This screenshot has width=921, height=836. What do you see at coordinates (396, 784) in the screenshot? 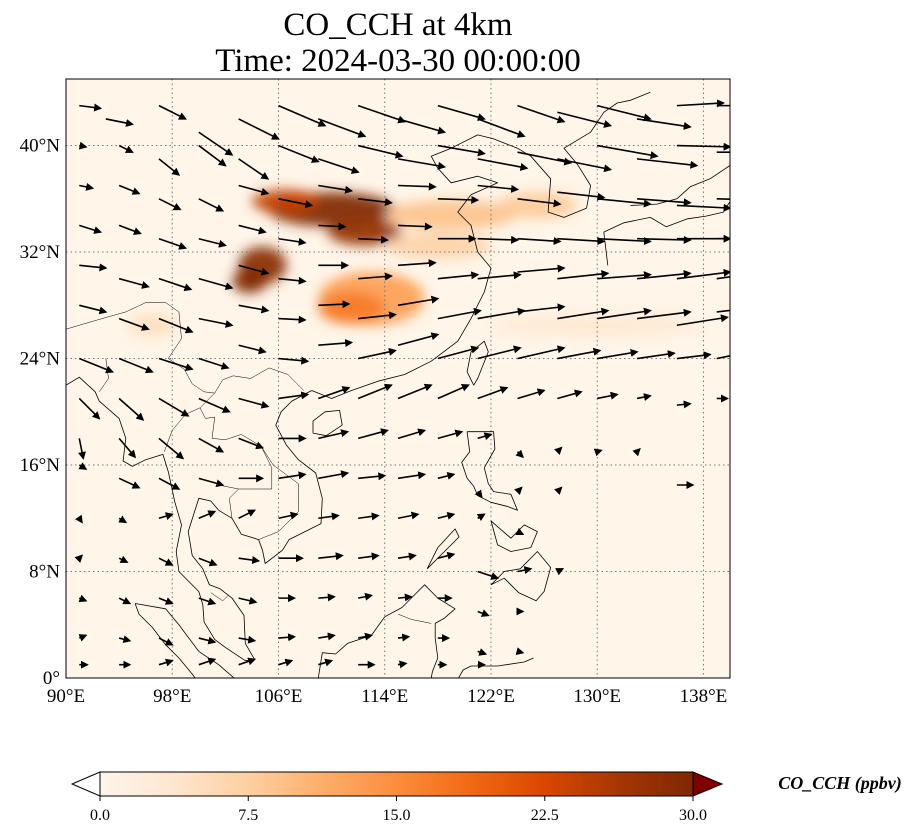
I see `colorbar-gradient` at bounding box center [396, 784].